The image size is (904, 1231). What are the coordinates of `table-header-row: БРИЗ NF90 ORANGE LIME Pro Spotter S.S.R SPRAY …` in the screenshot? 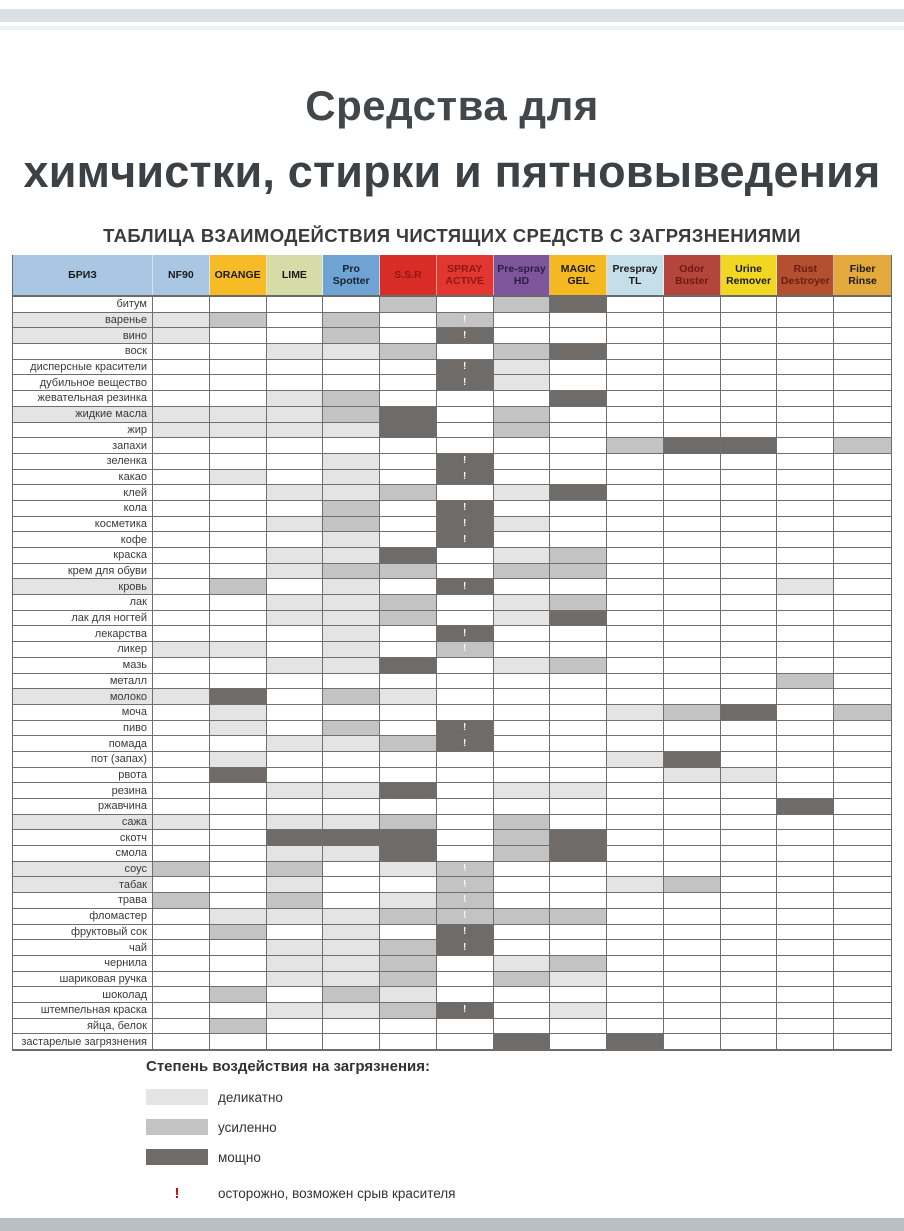 It's located at (452, 275).